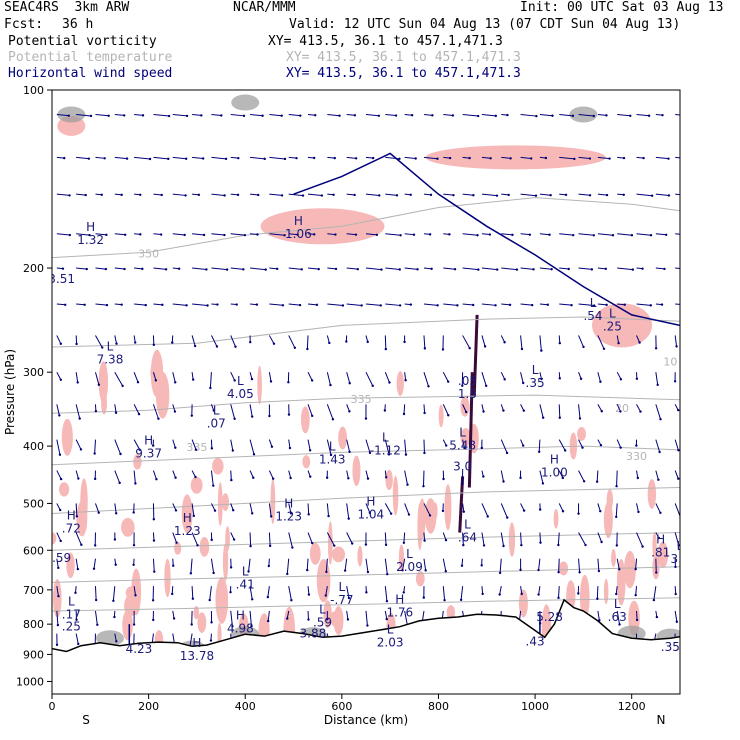  Describe the element at coordinates (366, 604) in the screenshot. I see `theta-isentrope` at that location.